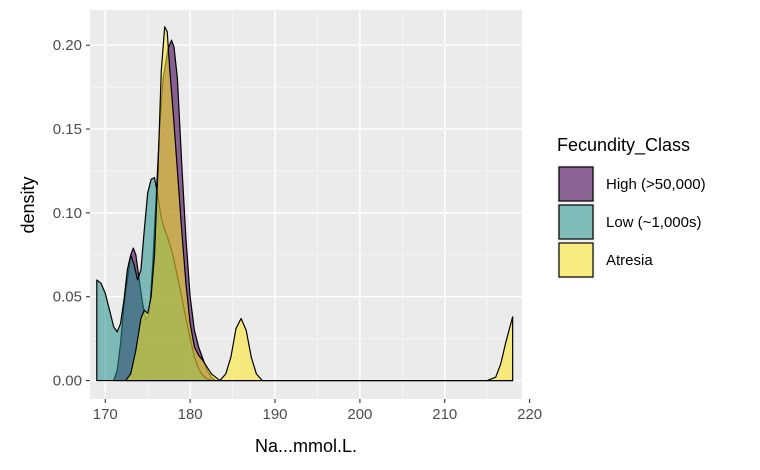 Image resolution: width=760 pixels, height=470 pixels. I want to click on x-axis-title: Na...mmol.L., so click(306, 446).